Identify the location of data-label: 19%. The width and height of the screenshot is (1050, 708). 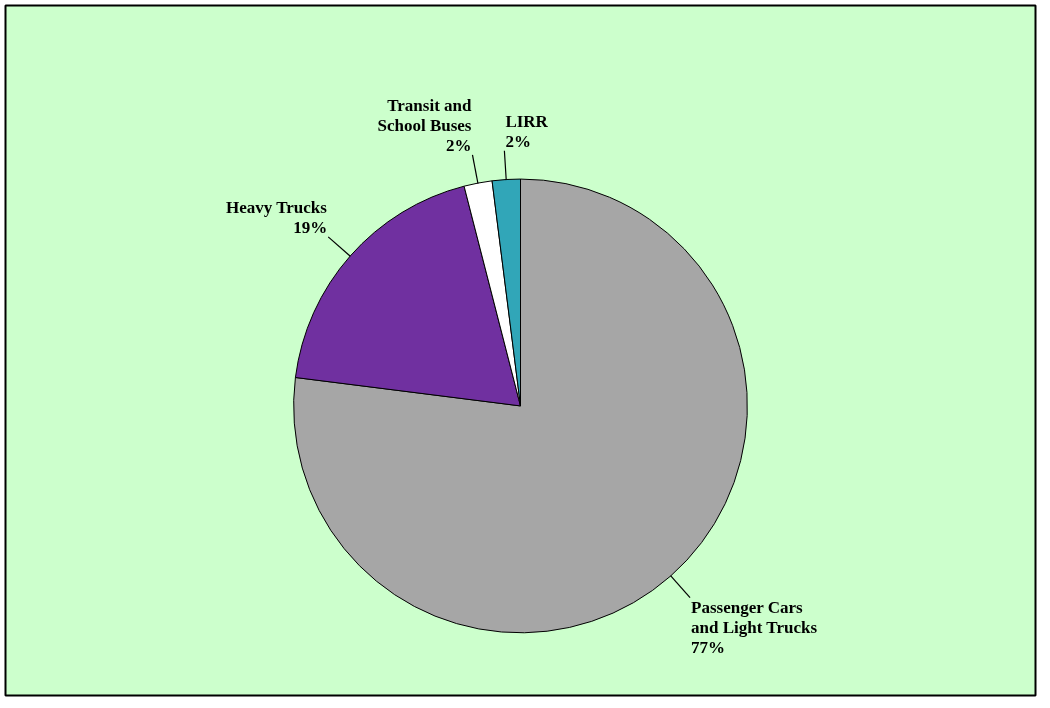
(310, 227).